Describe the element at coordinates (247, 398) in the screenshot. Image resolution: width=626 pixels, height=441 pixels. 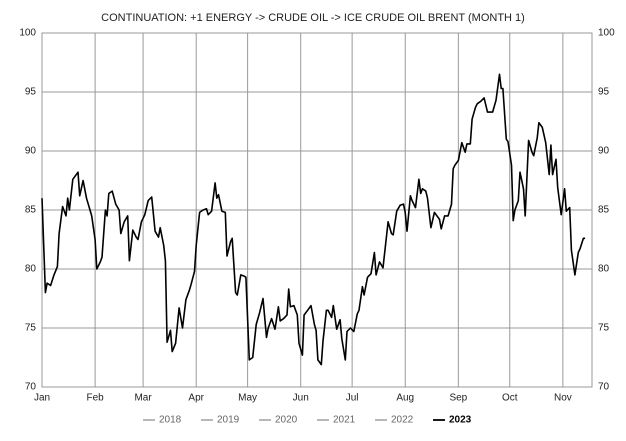
I see `x-tick-label: May` at that location.